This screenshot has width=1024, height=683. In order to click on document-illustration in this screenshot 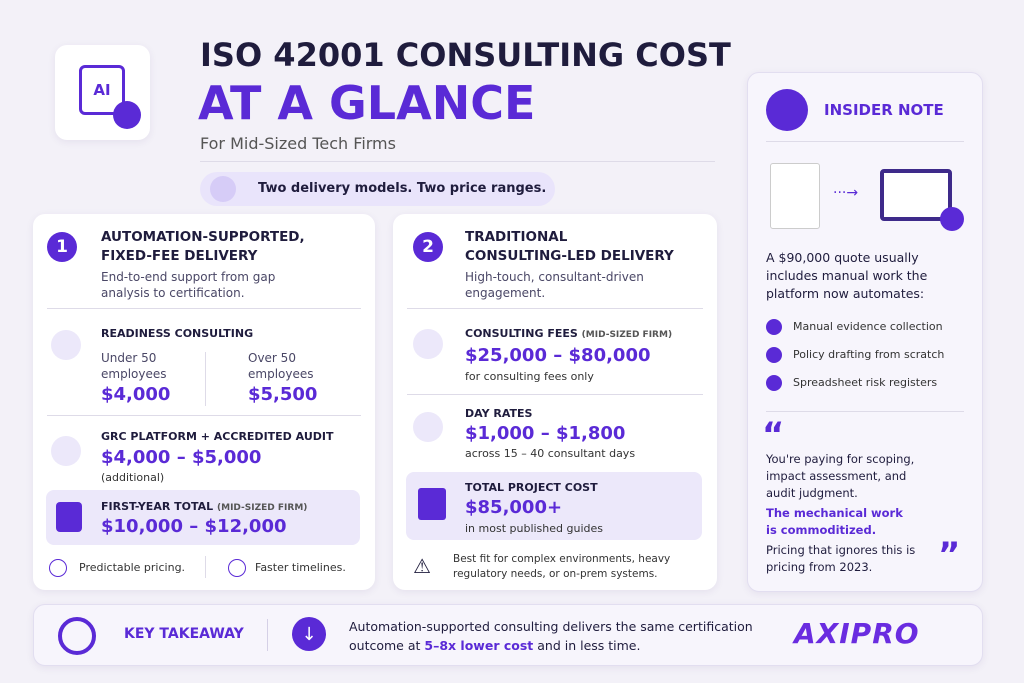, I will do `click(795, 196)`.